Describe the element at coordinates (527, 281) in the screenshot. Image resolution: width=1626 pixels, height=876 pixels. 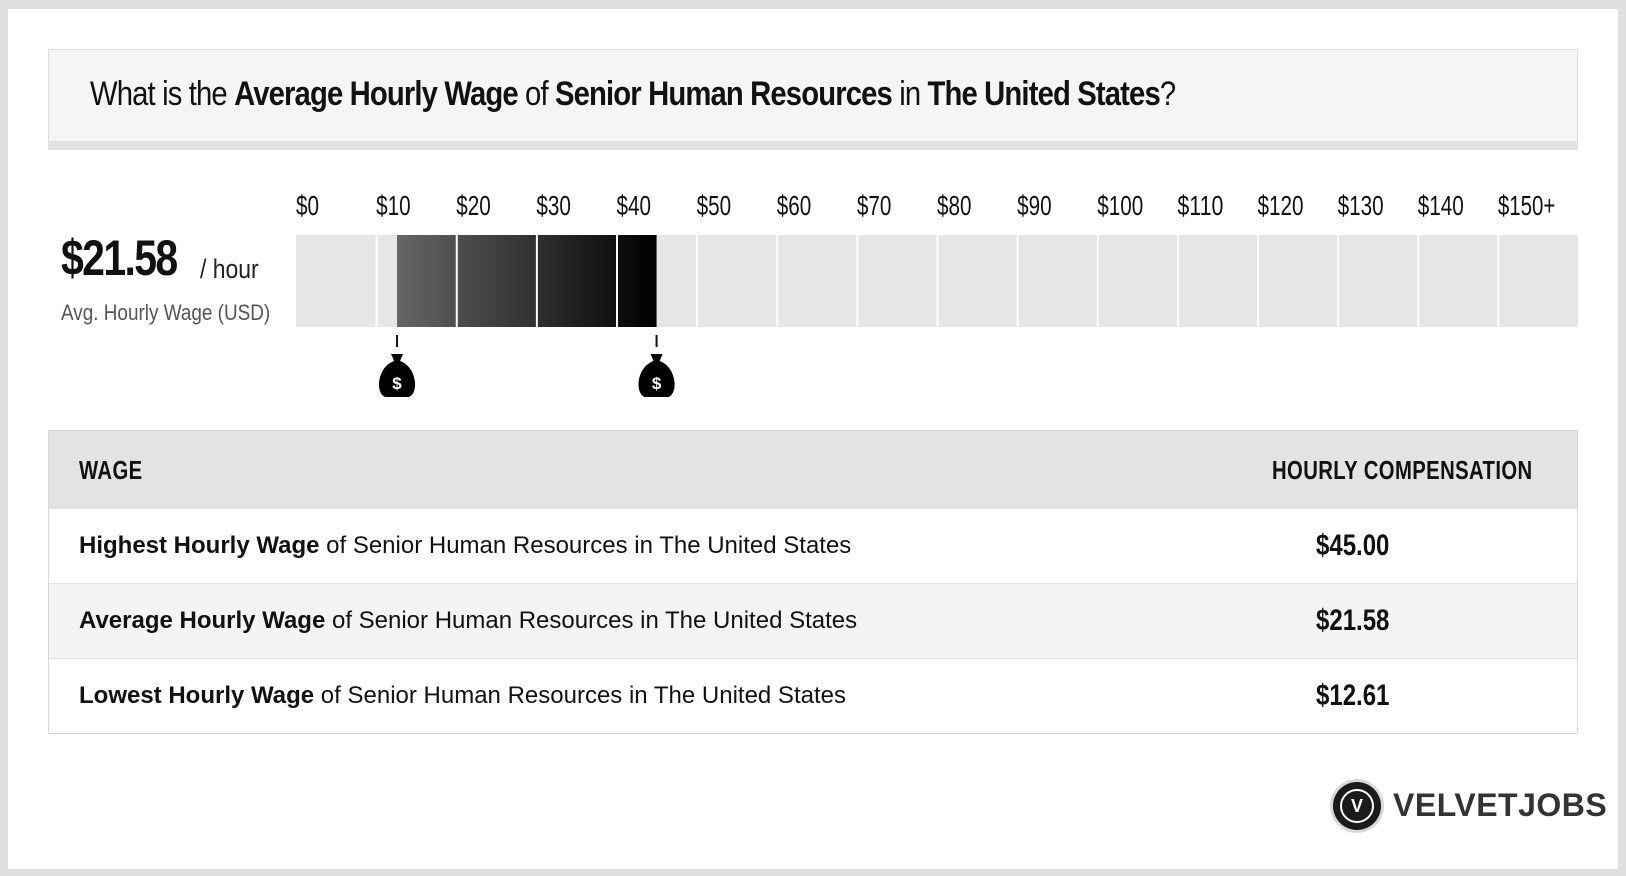
I see `chart-range-bar` at that location.